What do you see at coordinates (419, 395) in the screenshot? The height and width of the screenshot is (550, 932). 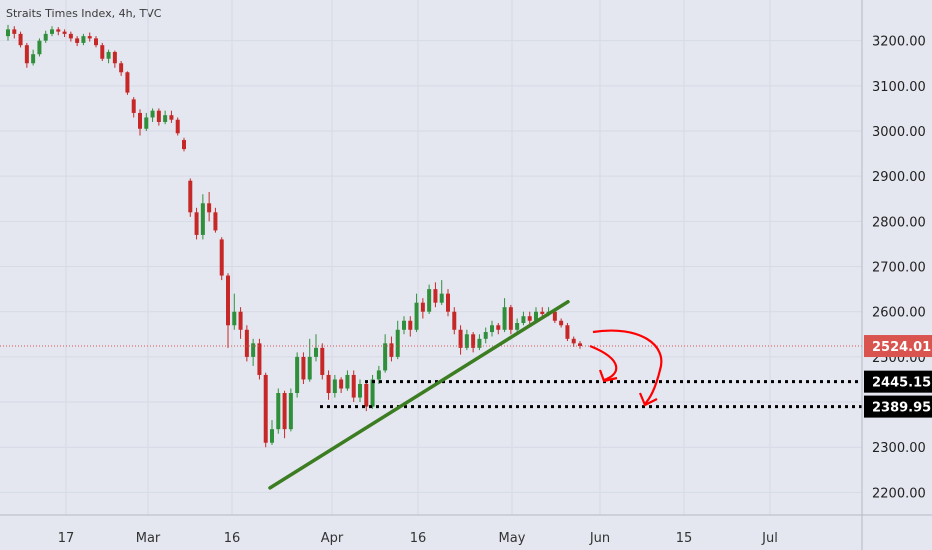 I see `trendline` at bounding box center [419, 395].